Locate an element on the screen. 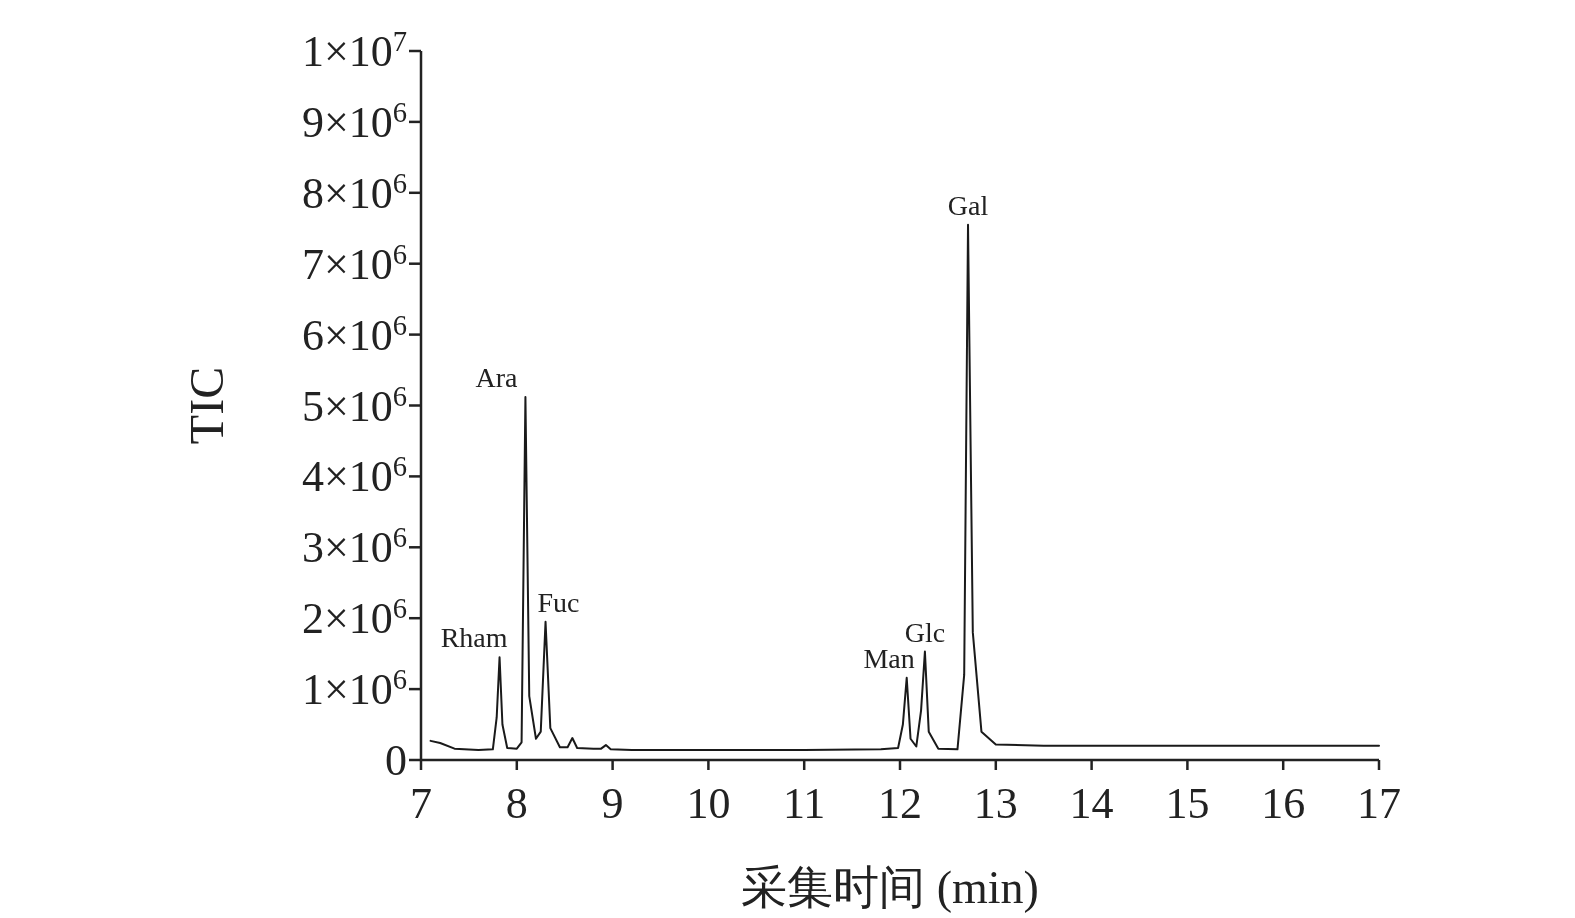 The image size is (1575, 918). x-tick-label: 7 is located at coordinates (421, 803).